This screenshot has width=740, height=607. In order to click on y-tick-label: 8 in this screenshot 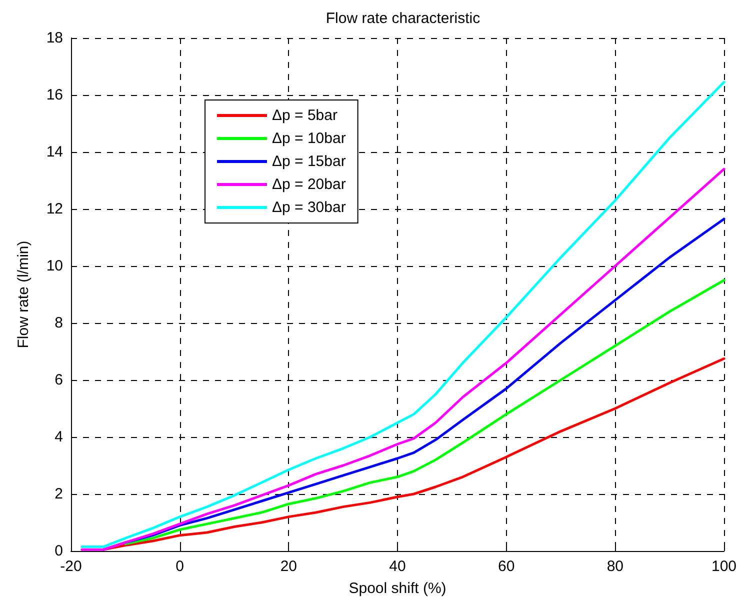, I will do `click(58, 323)`.